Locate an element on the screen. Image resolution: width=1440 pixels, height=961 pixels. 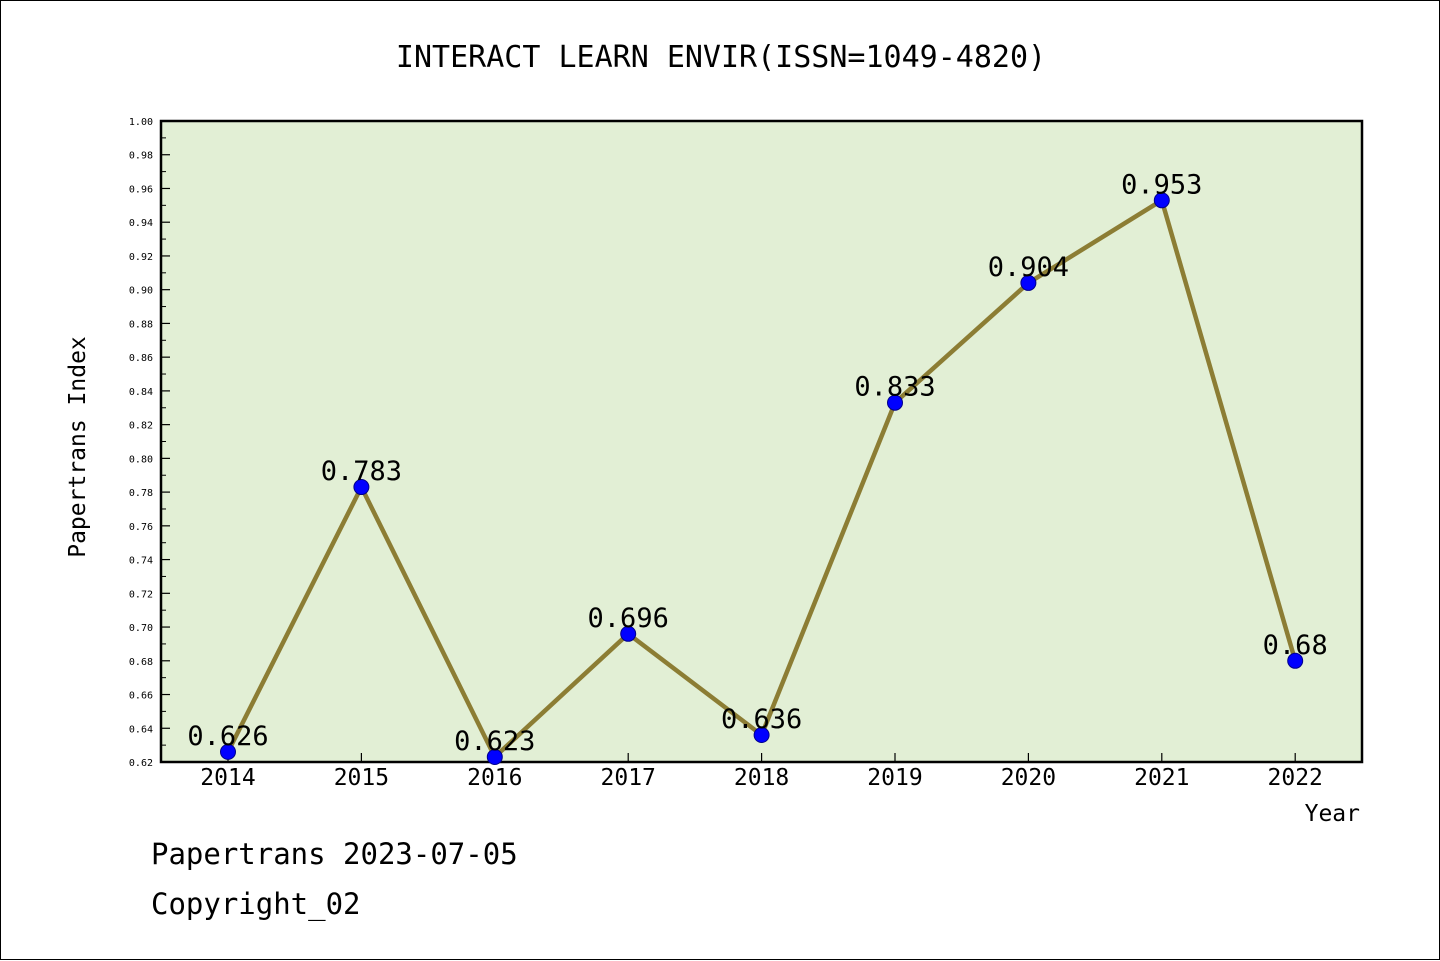
data-label: 0.696 is located at coordinates (628, 618).